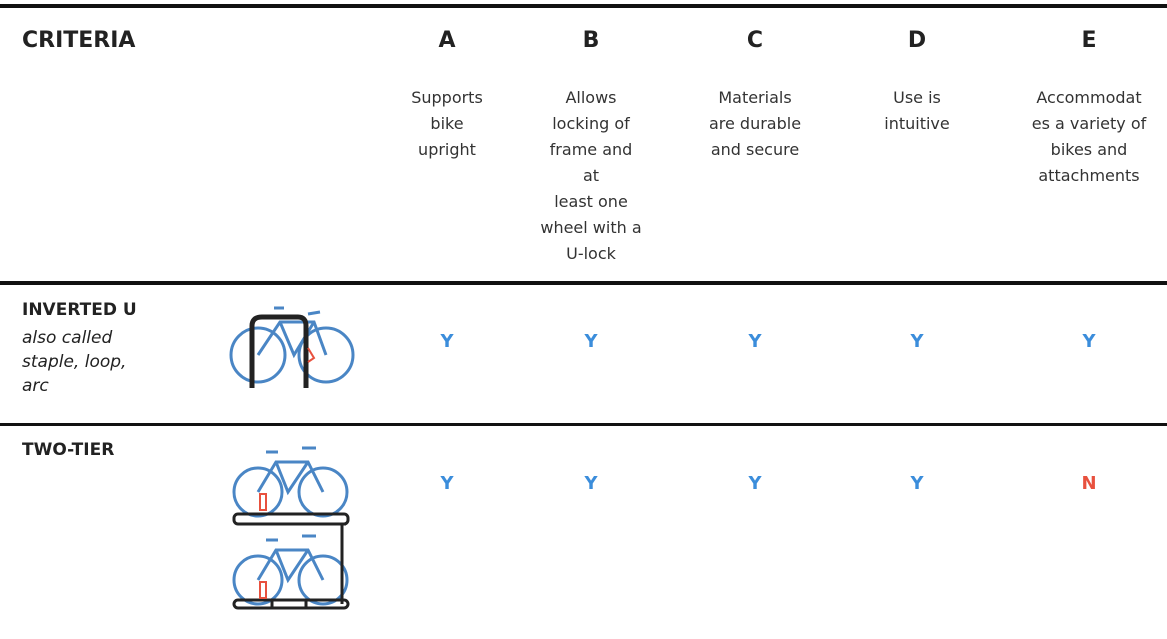  What do you see at coordinates (447, 149) in the screenshot?
I see `column-description: upright` at bounding box center [447, 149].